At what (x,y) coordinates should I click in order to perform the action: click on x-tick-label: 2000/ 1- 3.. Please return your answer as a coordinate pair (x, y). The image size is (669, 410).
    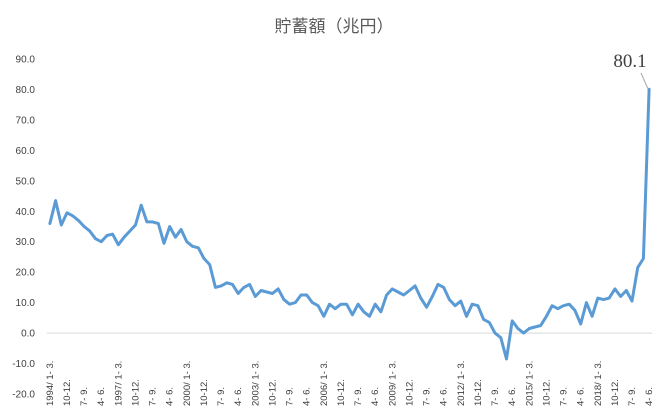
    Looking at the image, I should click on (187, 383).